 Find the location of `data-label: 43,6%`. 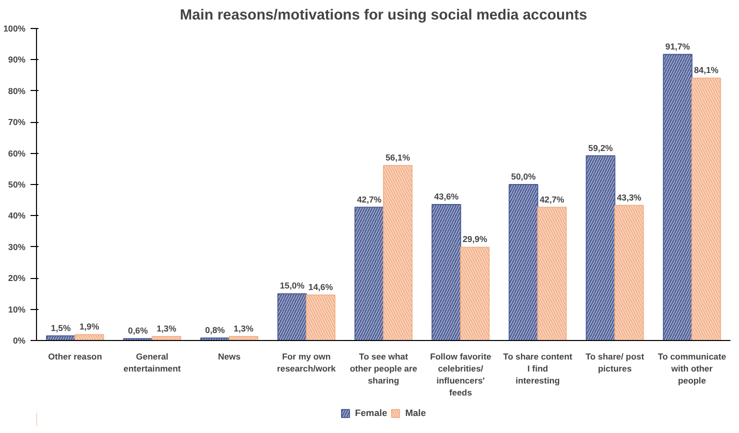

data-label: 43,6% is located at coordinates (446, 196).